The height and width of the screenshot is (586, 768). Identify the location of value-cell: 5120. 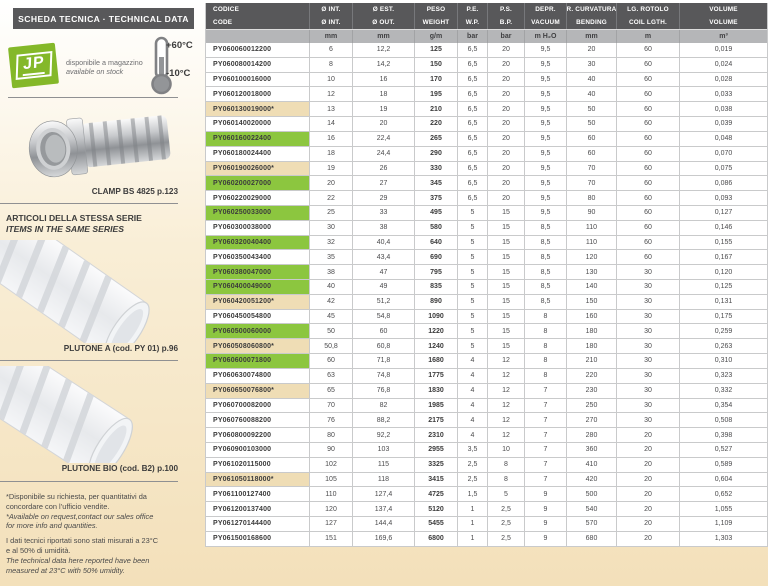
(436, 509).